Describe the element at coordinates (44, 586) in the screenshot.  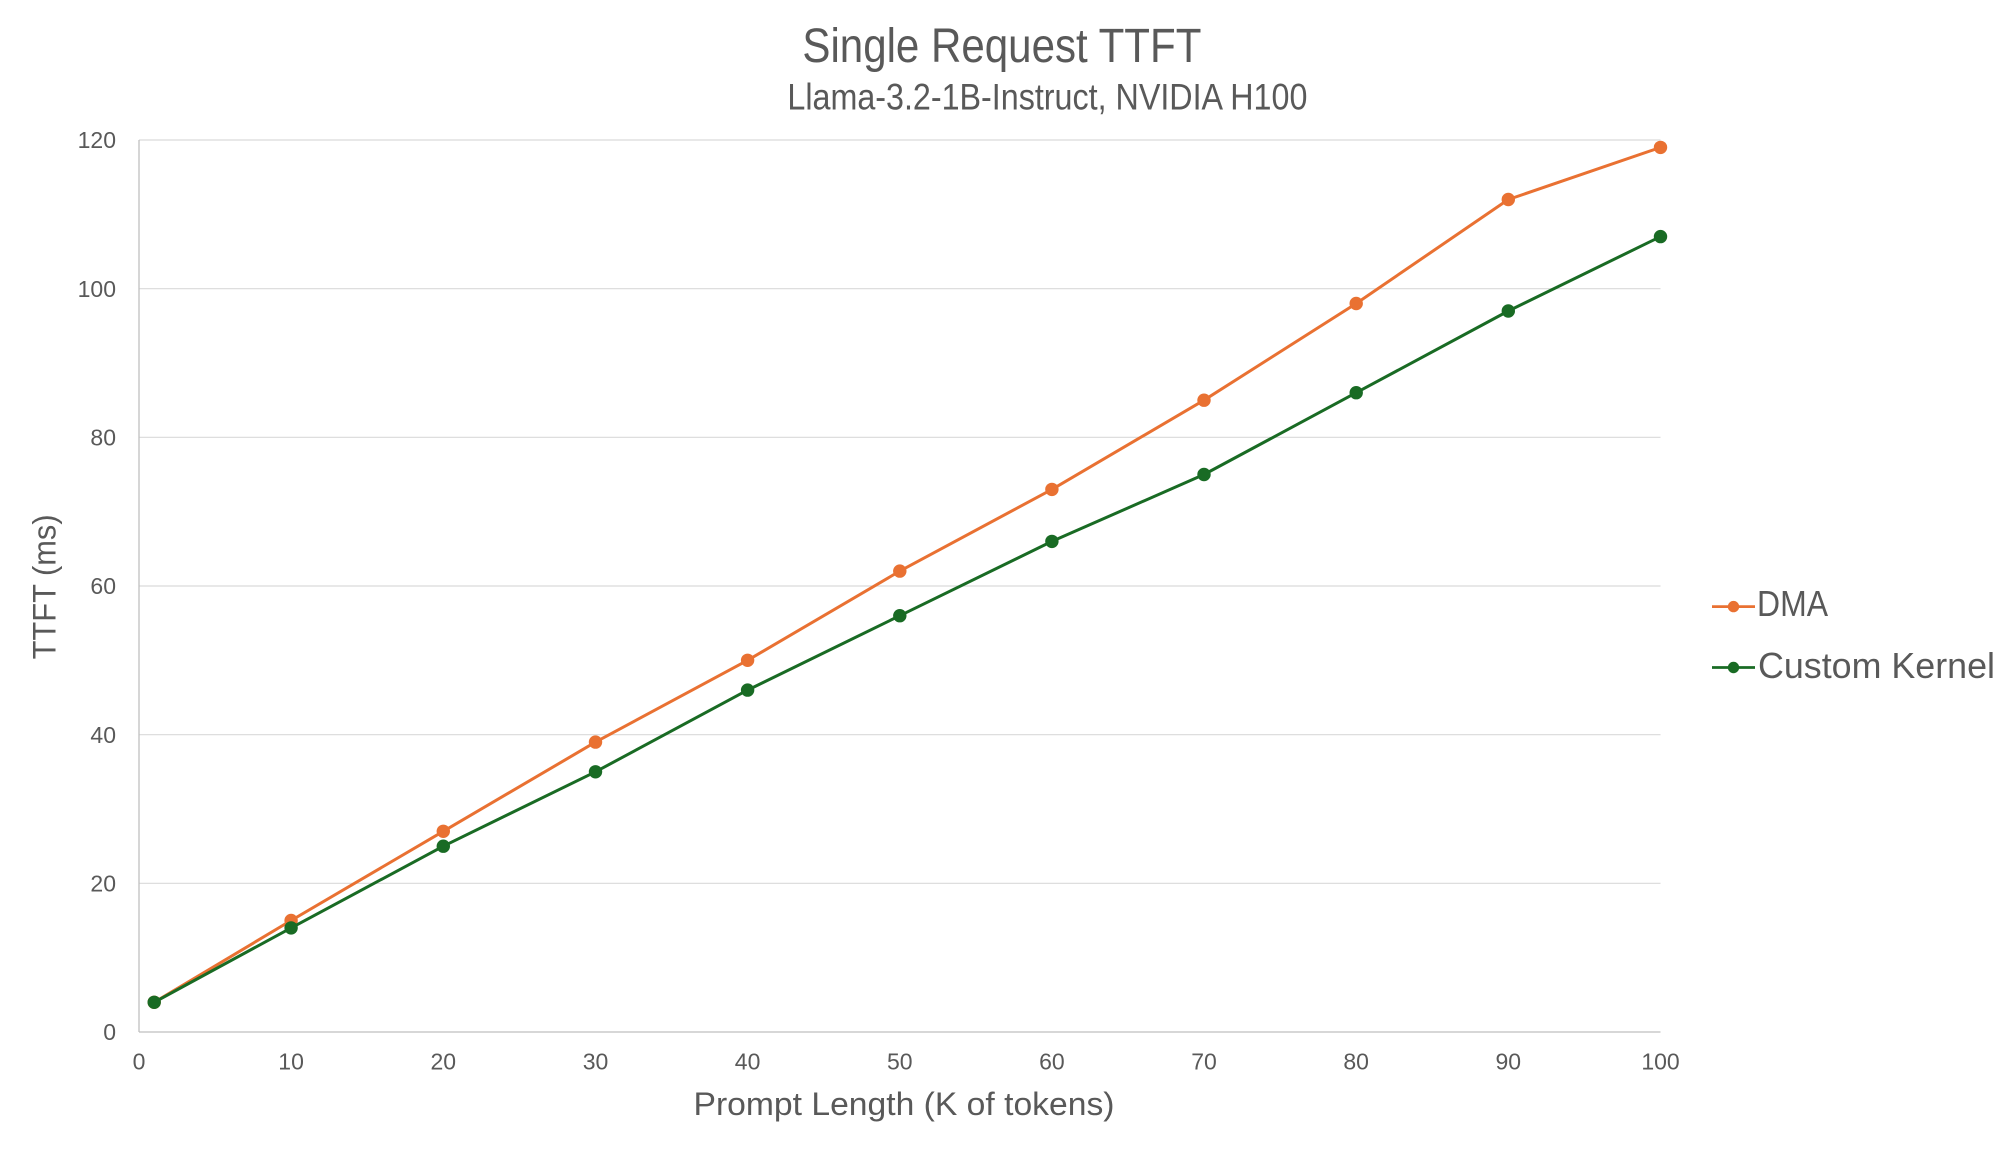
I see `svg-text: TTFT (ms)` at that location.